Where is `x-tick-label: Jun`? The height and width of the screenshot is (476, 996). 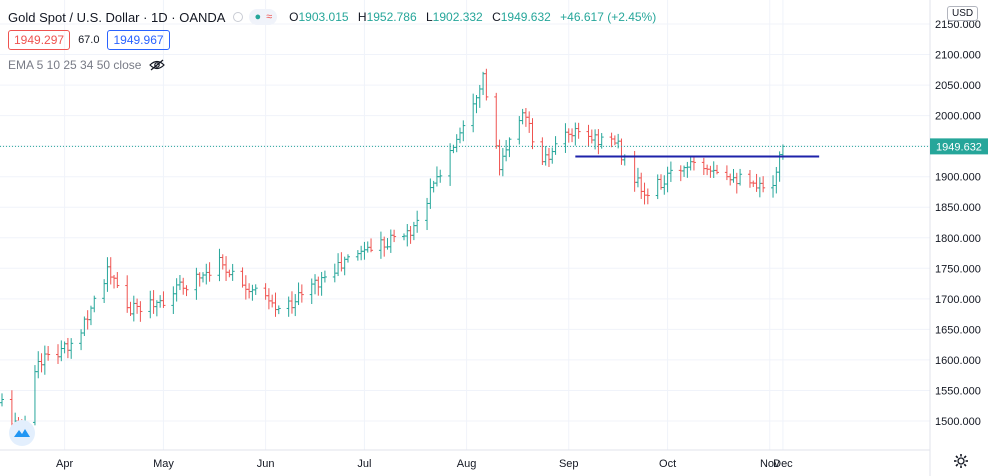
x-tick-label: Jun is located at coordinates (266, 464).